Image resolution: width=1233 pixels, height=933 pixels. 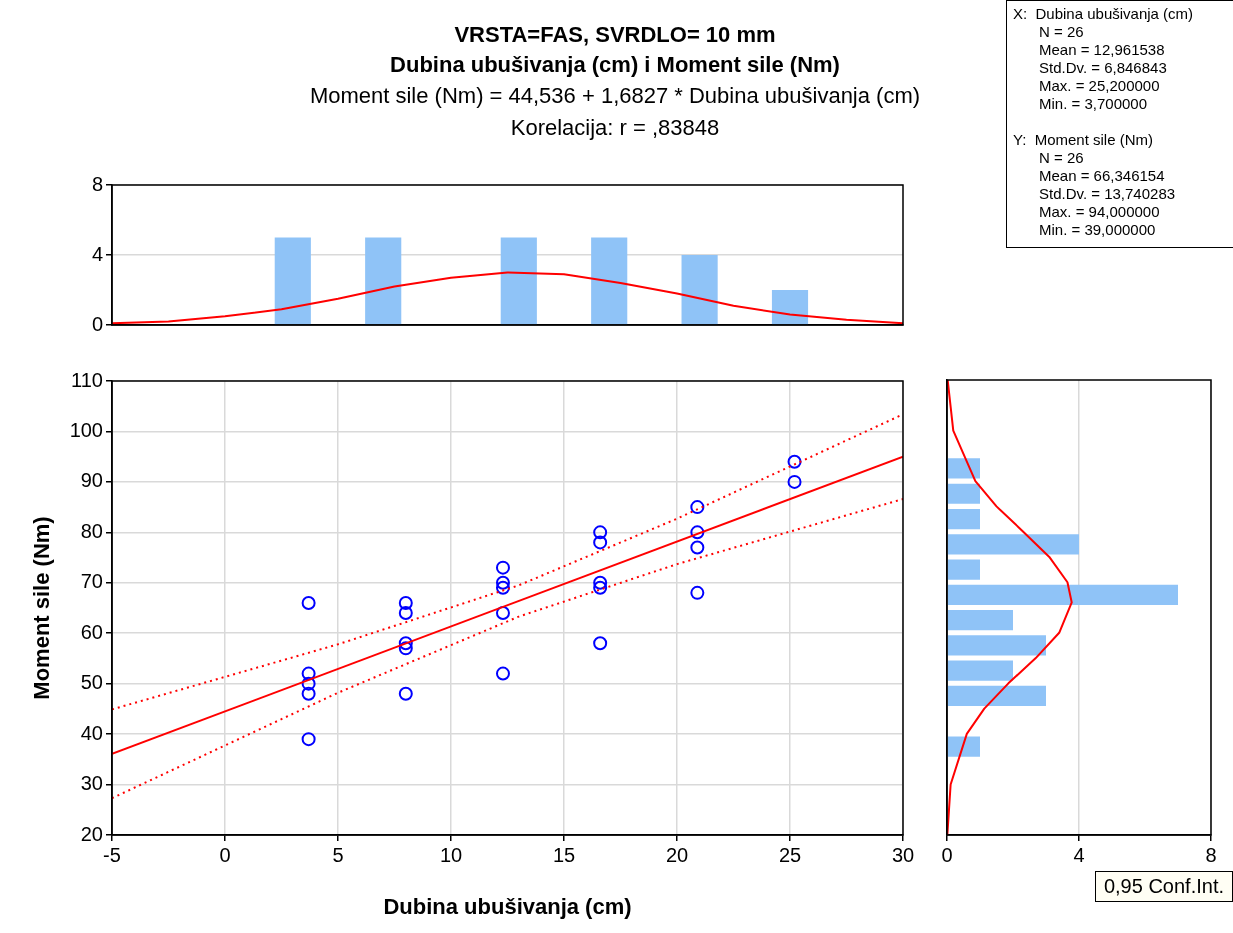 What do you see at coordinates (1104, 14) in the screenshot?
I see `text: X: Dubina ubušivanja (cm)` at bounding box center [1104, 14].